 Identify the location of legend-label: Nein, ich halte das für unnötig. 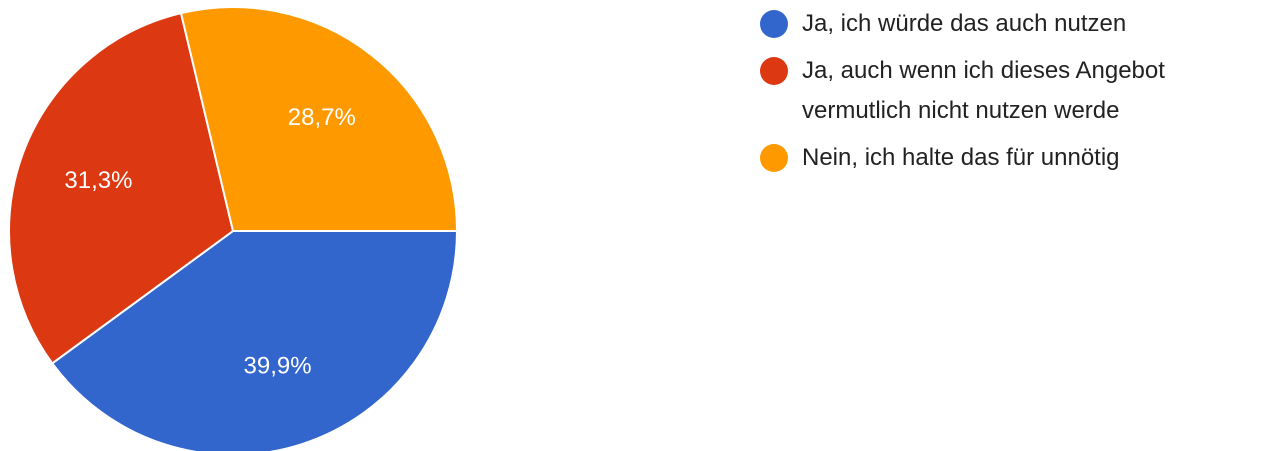
(961, 157).